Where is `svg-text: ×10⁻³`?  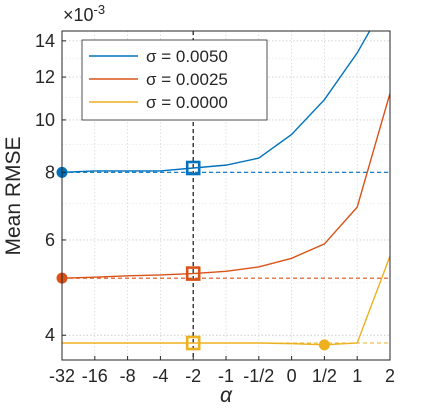 svg-text: ×10⁻³ is located at coordinates (84, 13).